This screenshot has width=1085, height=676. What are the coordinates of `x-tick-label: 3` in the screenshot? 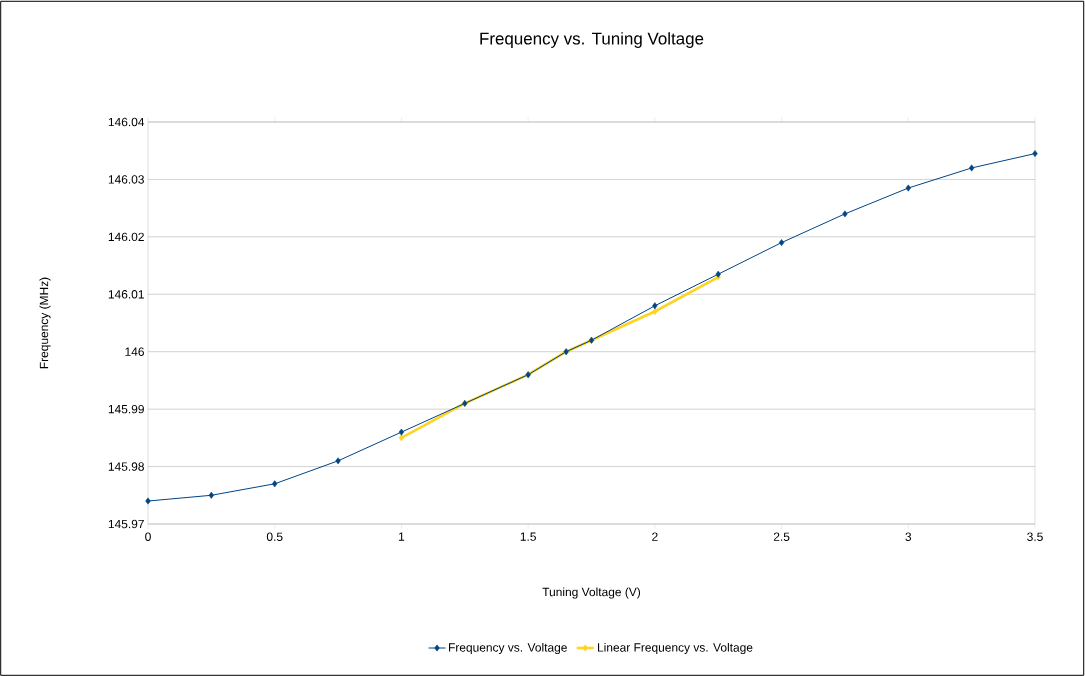 It's located at (908, 536).